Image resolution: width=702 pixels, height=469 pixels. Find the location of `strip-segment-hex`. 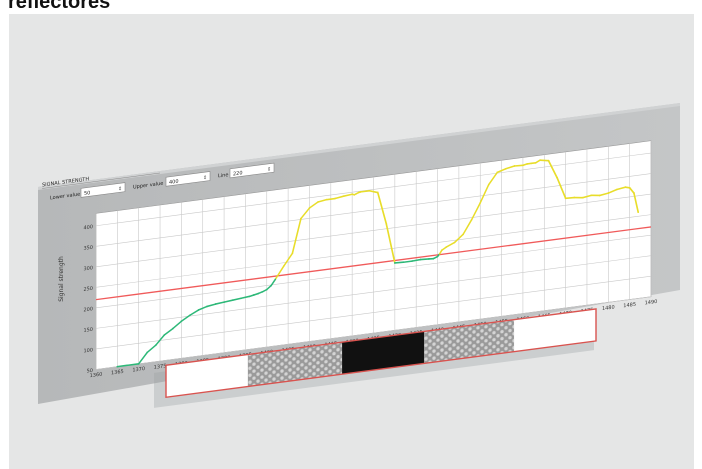

strip-segment-hex is located at coordinates (469, 341).